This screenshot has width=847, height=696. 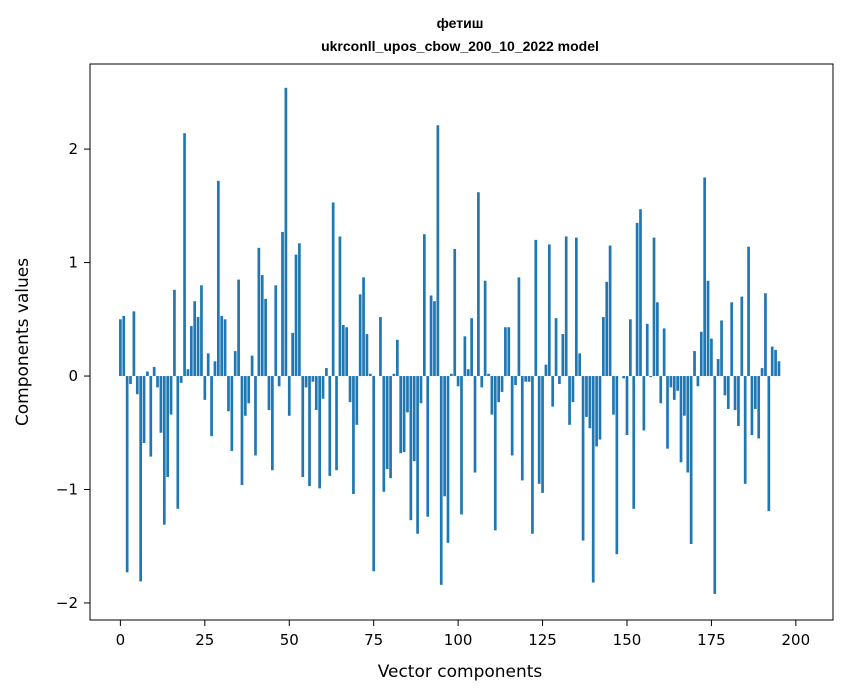 I want to click on x-tick-label-8: 200, so click(x=796, y=640).